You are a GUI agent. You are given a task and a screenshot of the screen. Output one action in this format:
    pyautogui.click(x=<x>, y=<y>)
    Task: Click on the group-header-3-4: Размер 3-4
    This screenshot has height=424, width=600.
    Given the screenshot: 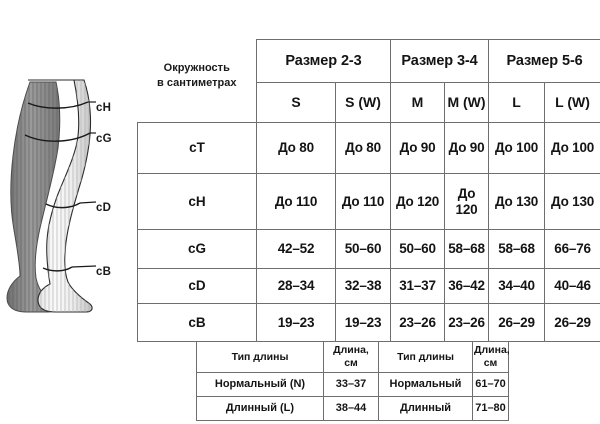 What is the action you would take?
    pyautogui.click(x=440, y=61)
    